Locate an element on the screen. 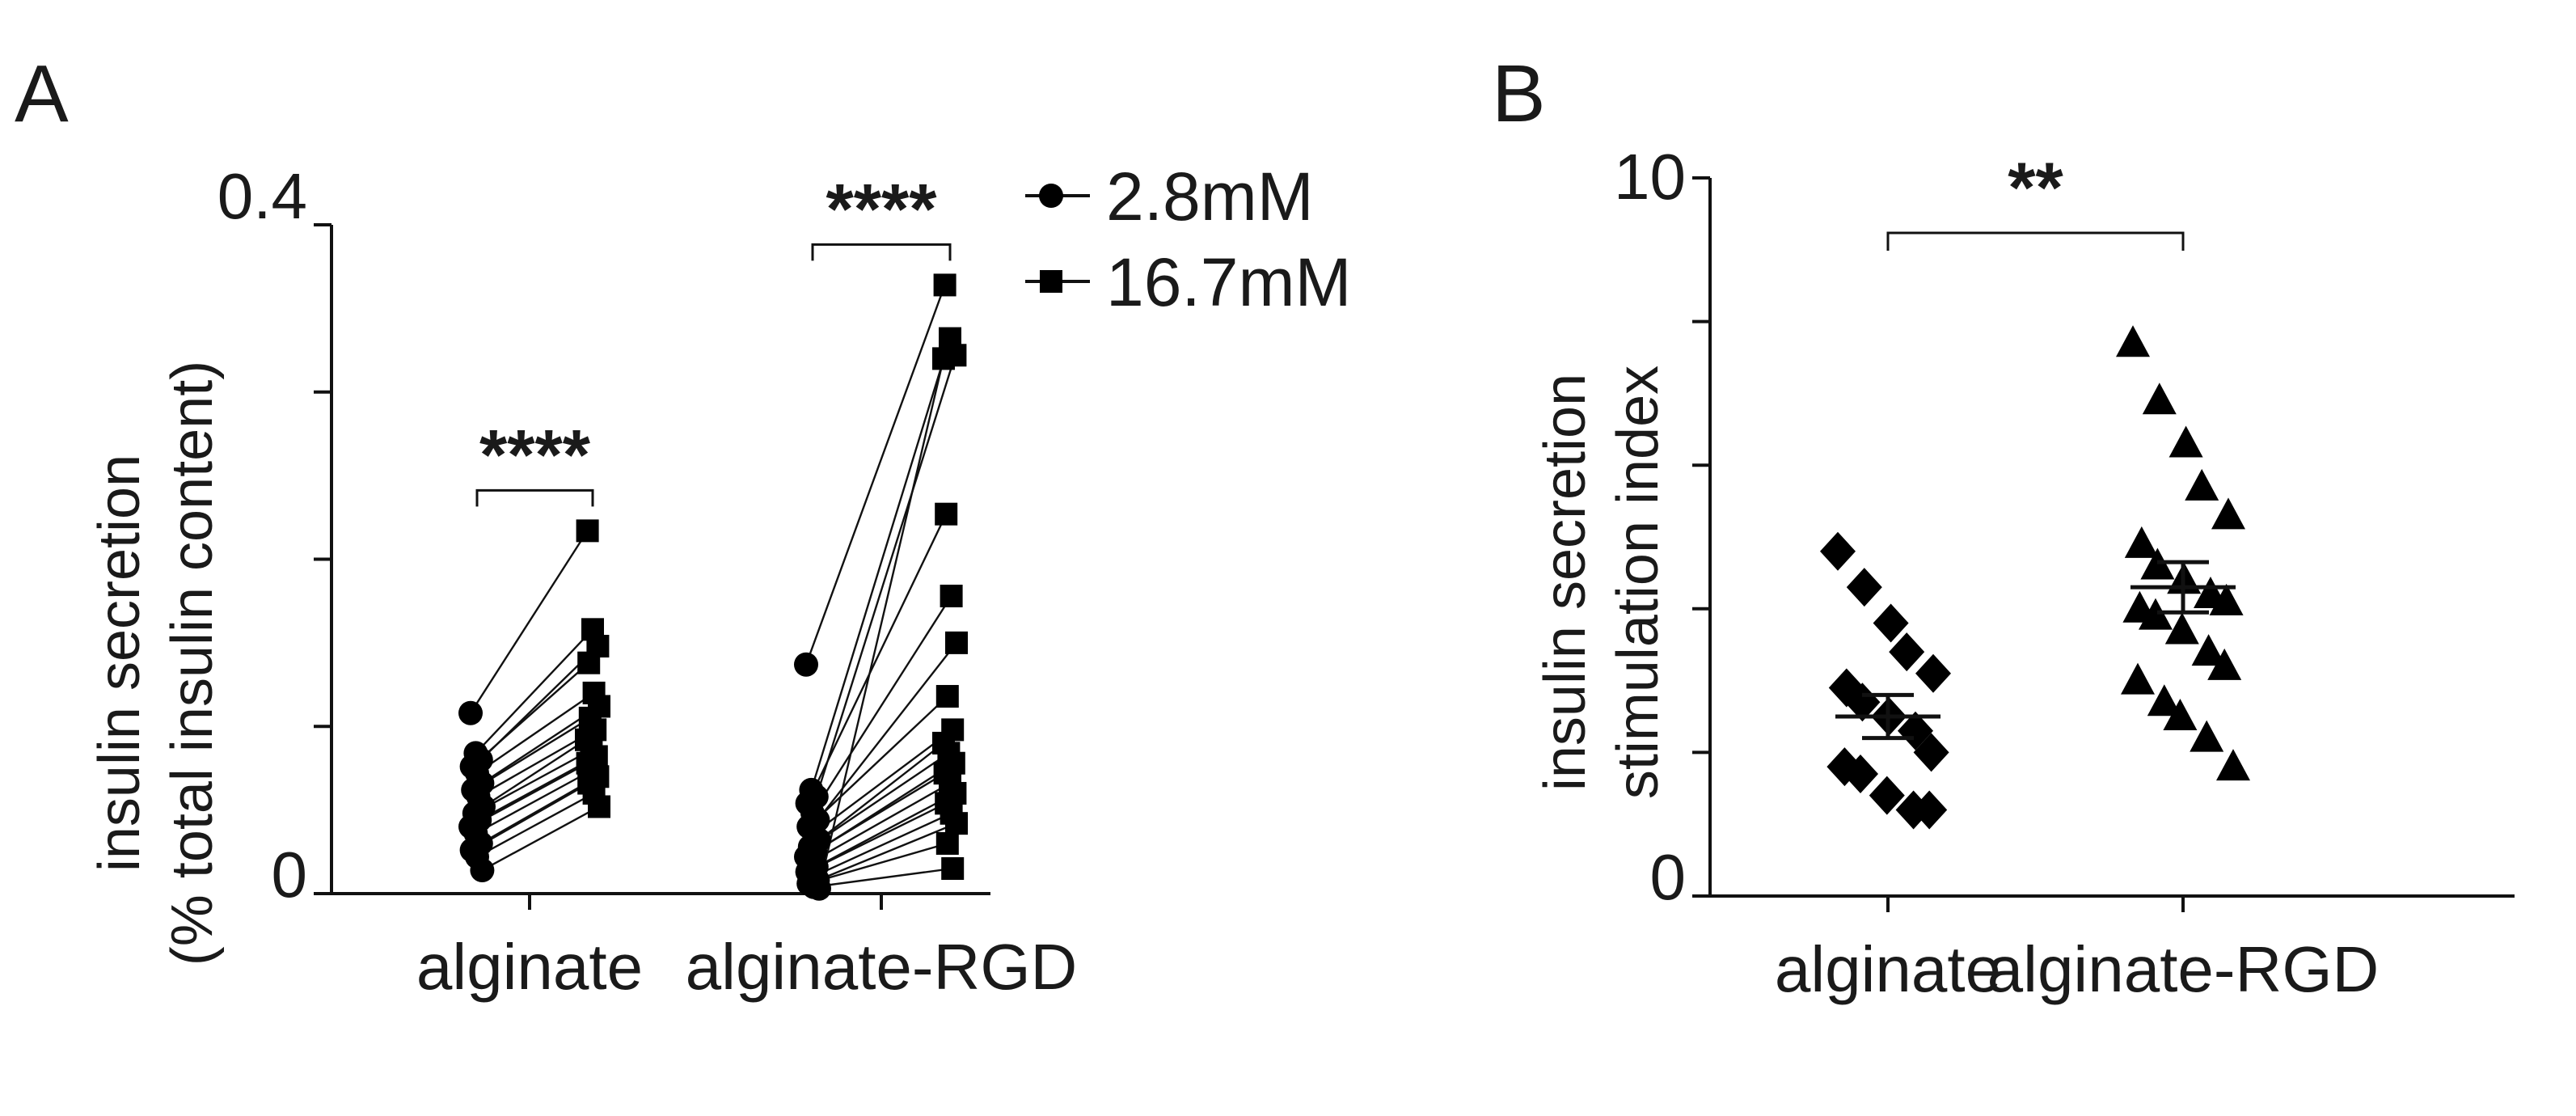 This screenshot has height=1116, width=2576. panel-a-significance: **** **** is located at coordinates (713, 337).